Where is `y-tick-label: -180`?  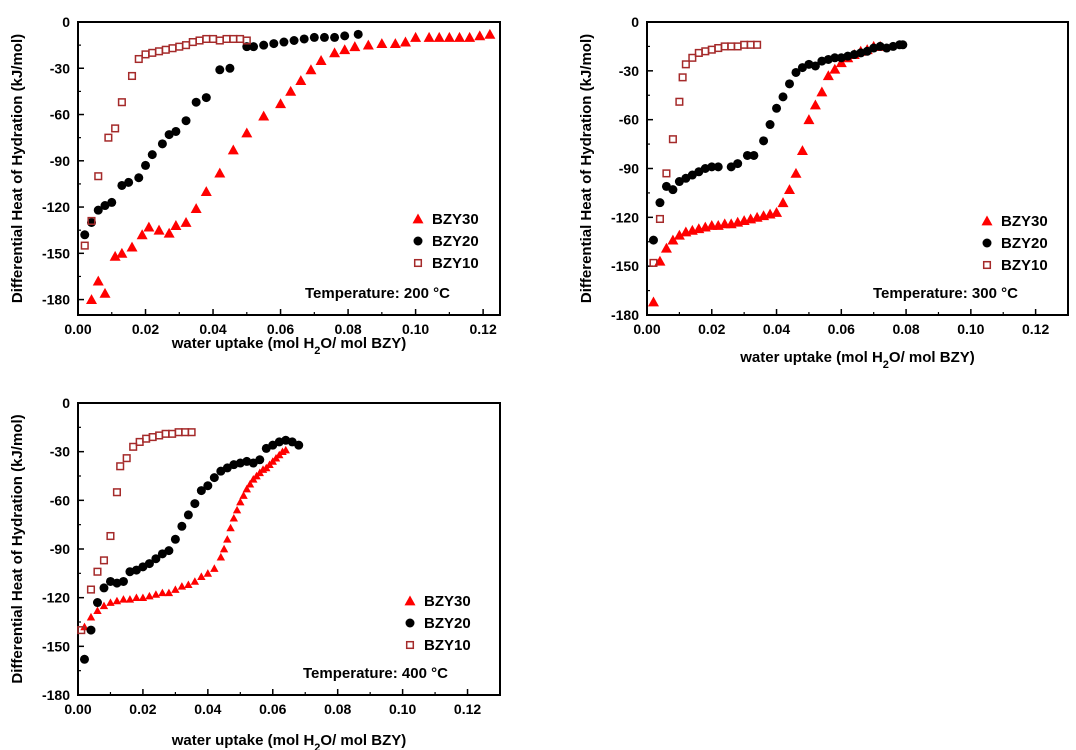
y-tick-label: -180 is located at coordinates (56, 695).